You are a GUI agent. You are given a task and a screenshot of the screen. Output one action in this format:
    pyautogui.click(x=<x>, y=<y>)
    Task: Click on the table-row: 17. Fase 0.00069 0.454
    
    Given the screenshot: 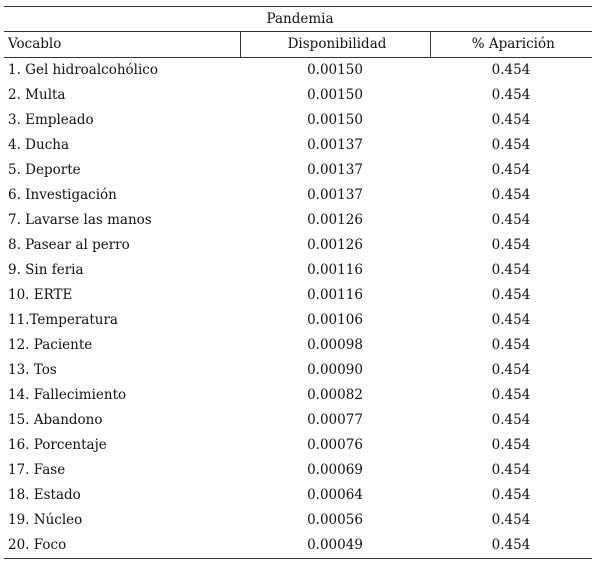 What is the action you would take?
    pyautogui.click(x=298, y=470)
    